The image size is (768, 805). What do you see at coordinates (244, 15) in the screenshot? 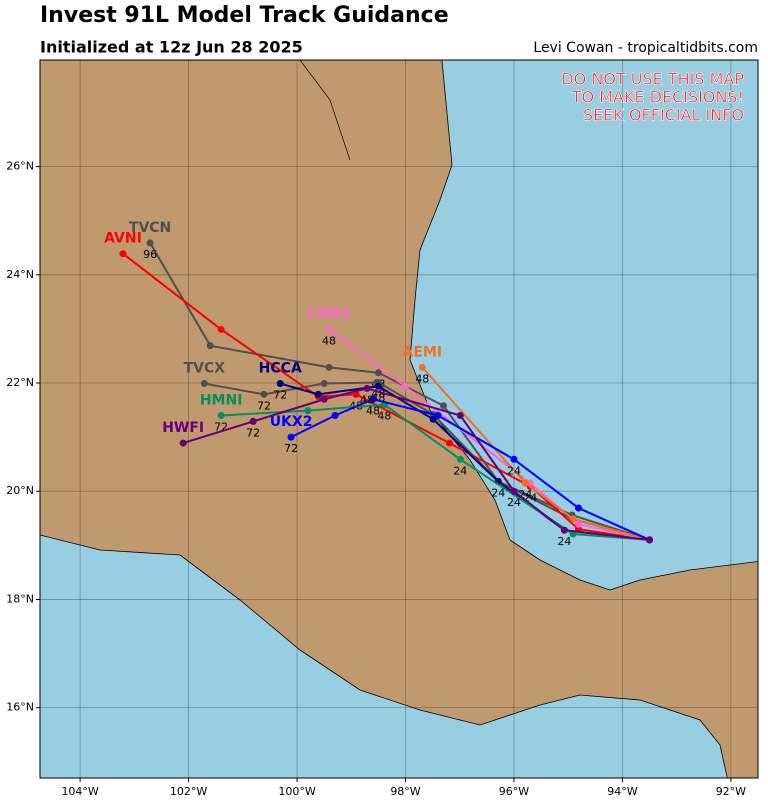
I see `title: Invest 91L Model Track Guidance` at bounding box center [244, 15].